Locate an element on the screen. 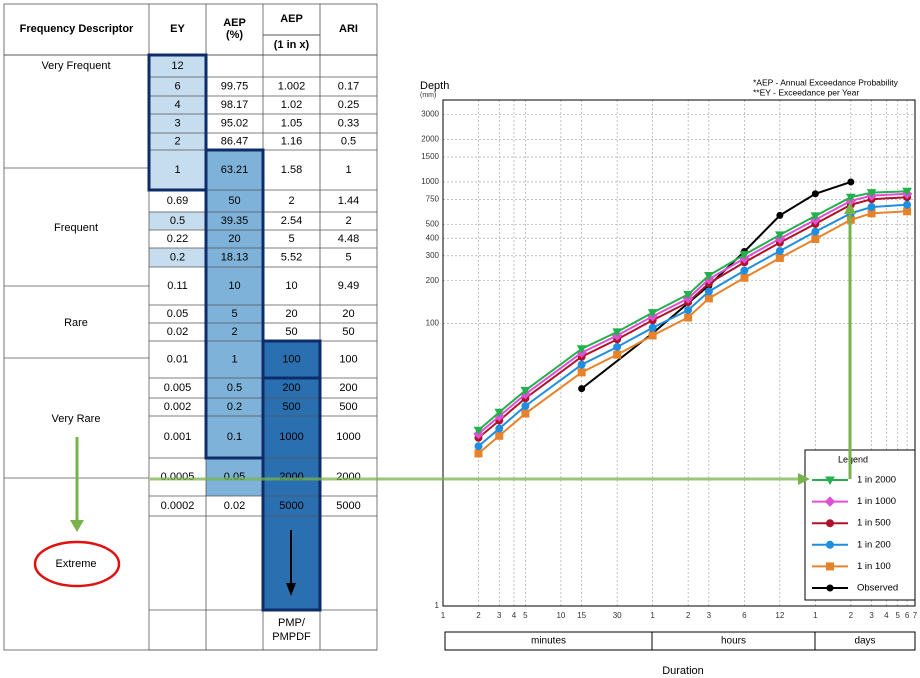 The height and width of the screenshot is (678, 920). table-cell: PMPDF is located at coordinates (291, 637).